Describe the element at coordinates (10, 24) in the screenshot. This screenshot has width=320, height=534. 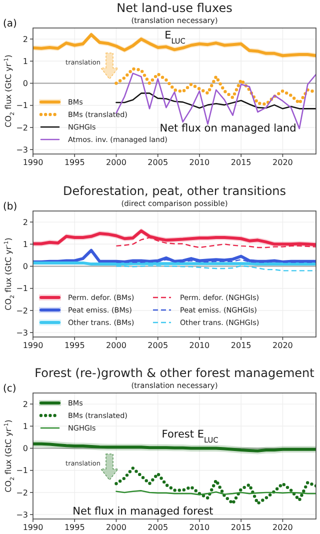
I see `text: (a)` at that location.